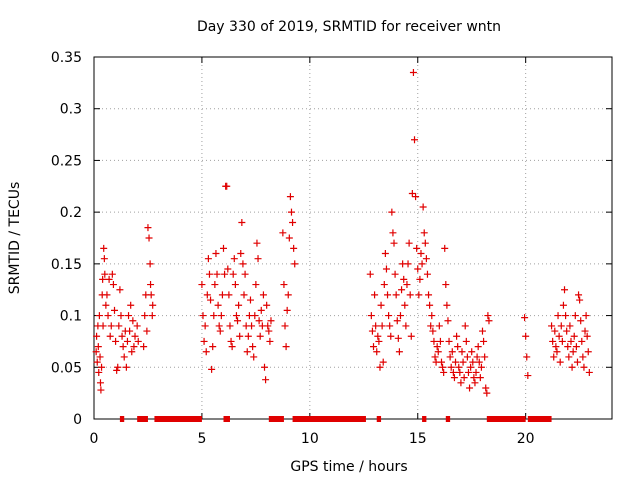 This screenshot has width=640, height=480. Describe the element at coordinates (66, 265) in the screenshot. I see `y-tick-label: 0.15` at that location.